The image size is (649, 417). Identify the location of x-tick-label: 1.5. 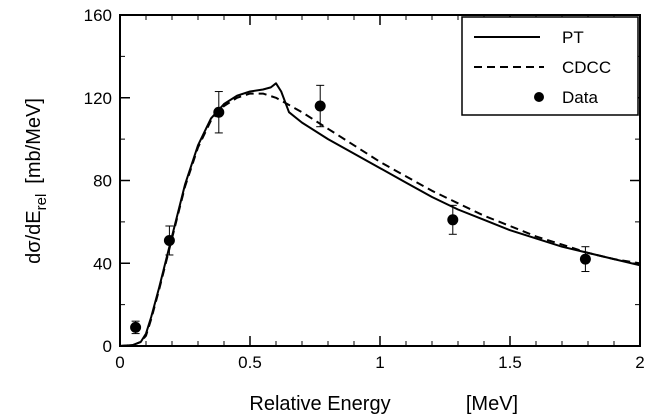
(510, 362).